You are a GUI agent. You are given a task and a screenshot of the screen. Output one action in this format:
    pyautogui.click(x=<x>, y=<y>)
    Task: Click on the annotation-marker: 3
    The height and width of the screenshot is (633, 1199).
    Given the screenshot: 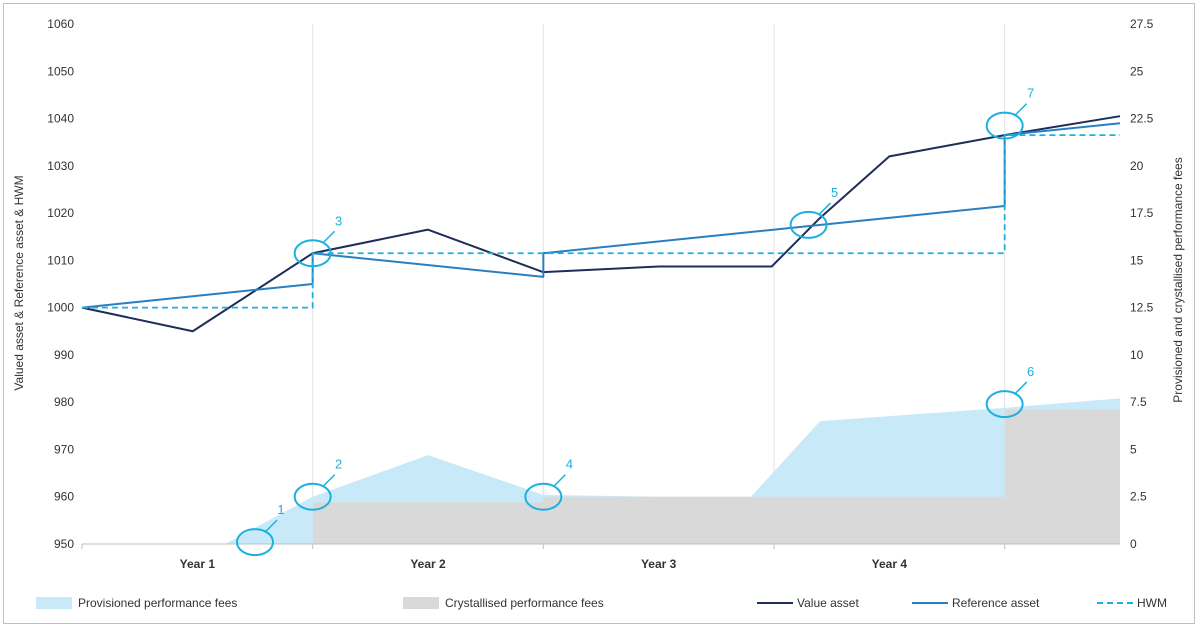 What is the action you would take?
    pyautogui.click(x=317, y=240)
    